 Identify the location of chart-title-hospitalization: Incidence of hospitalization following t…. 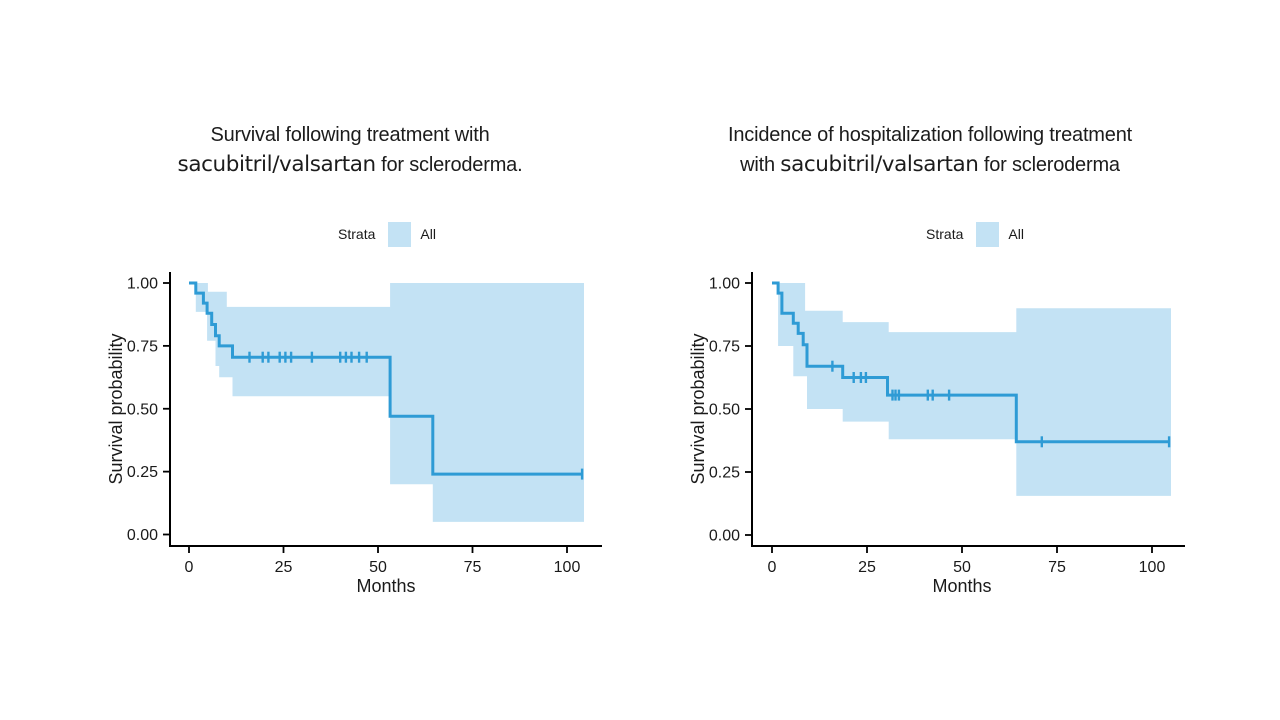
(930, 150).